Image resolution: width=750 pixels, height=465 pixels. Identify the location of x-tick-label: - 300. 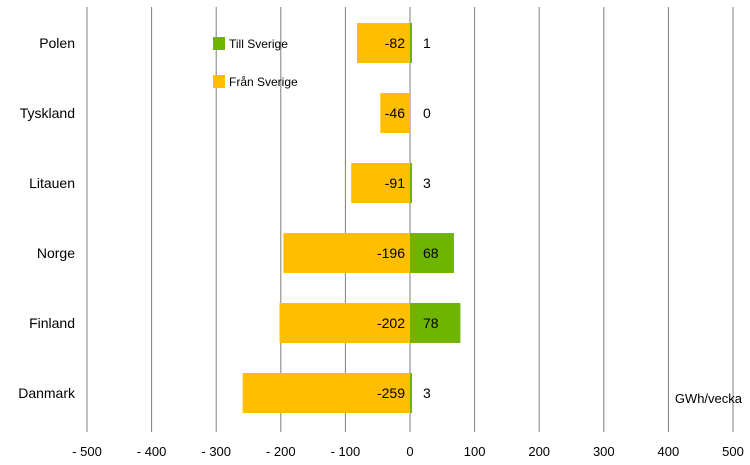
(216, 451).